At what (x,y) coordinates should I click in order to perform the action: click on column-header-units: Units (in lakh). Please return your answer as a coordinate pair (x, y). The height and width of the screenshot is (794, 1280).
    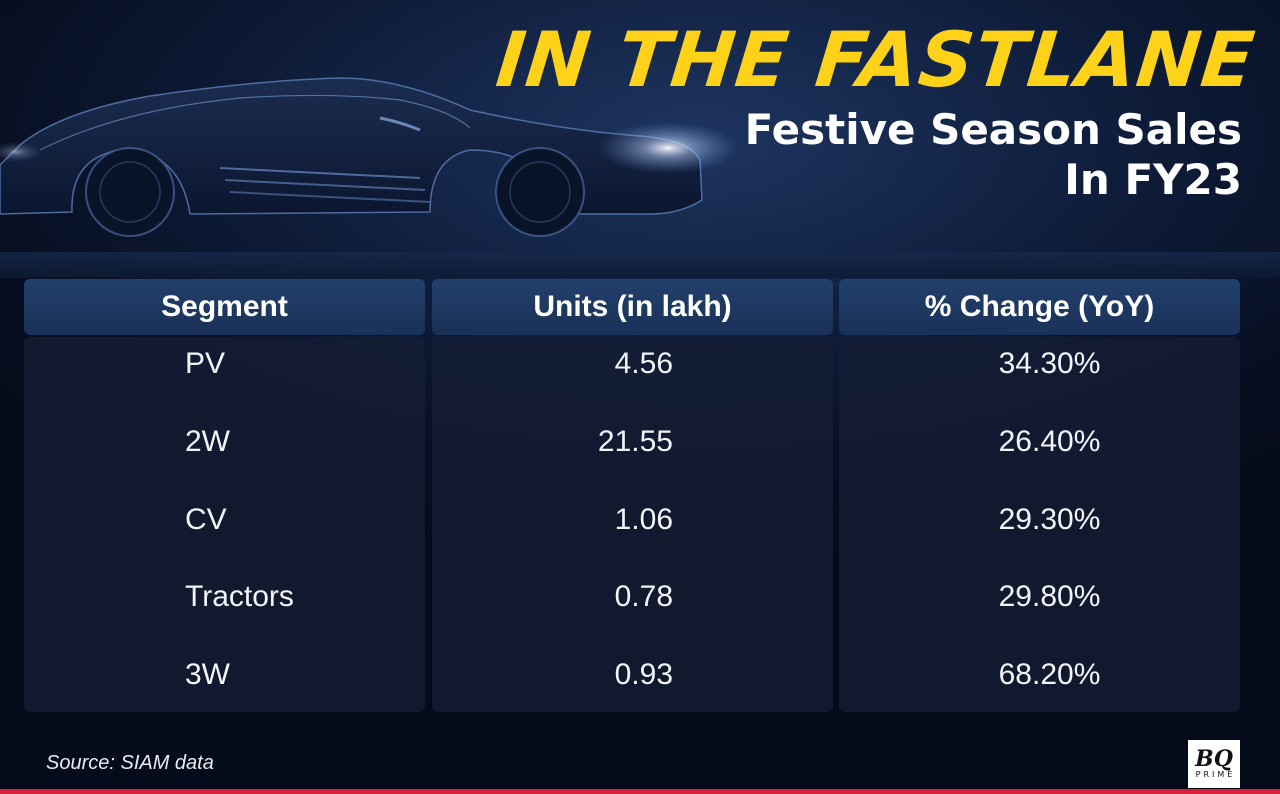
    Looking at the image, I should click on (632, 307).